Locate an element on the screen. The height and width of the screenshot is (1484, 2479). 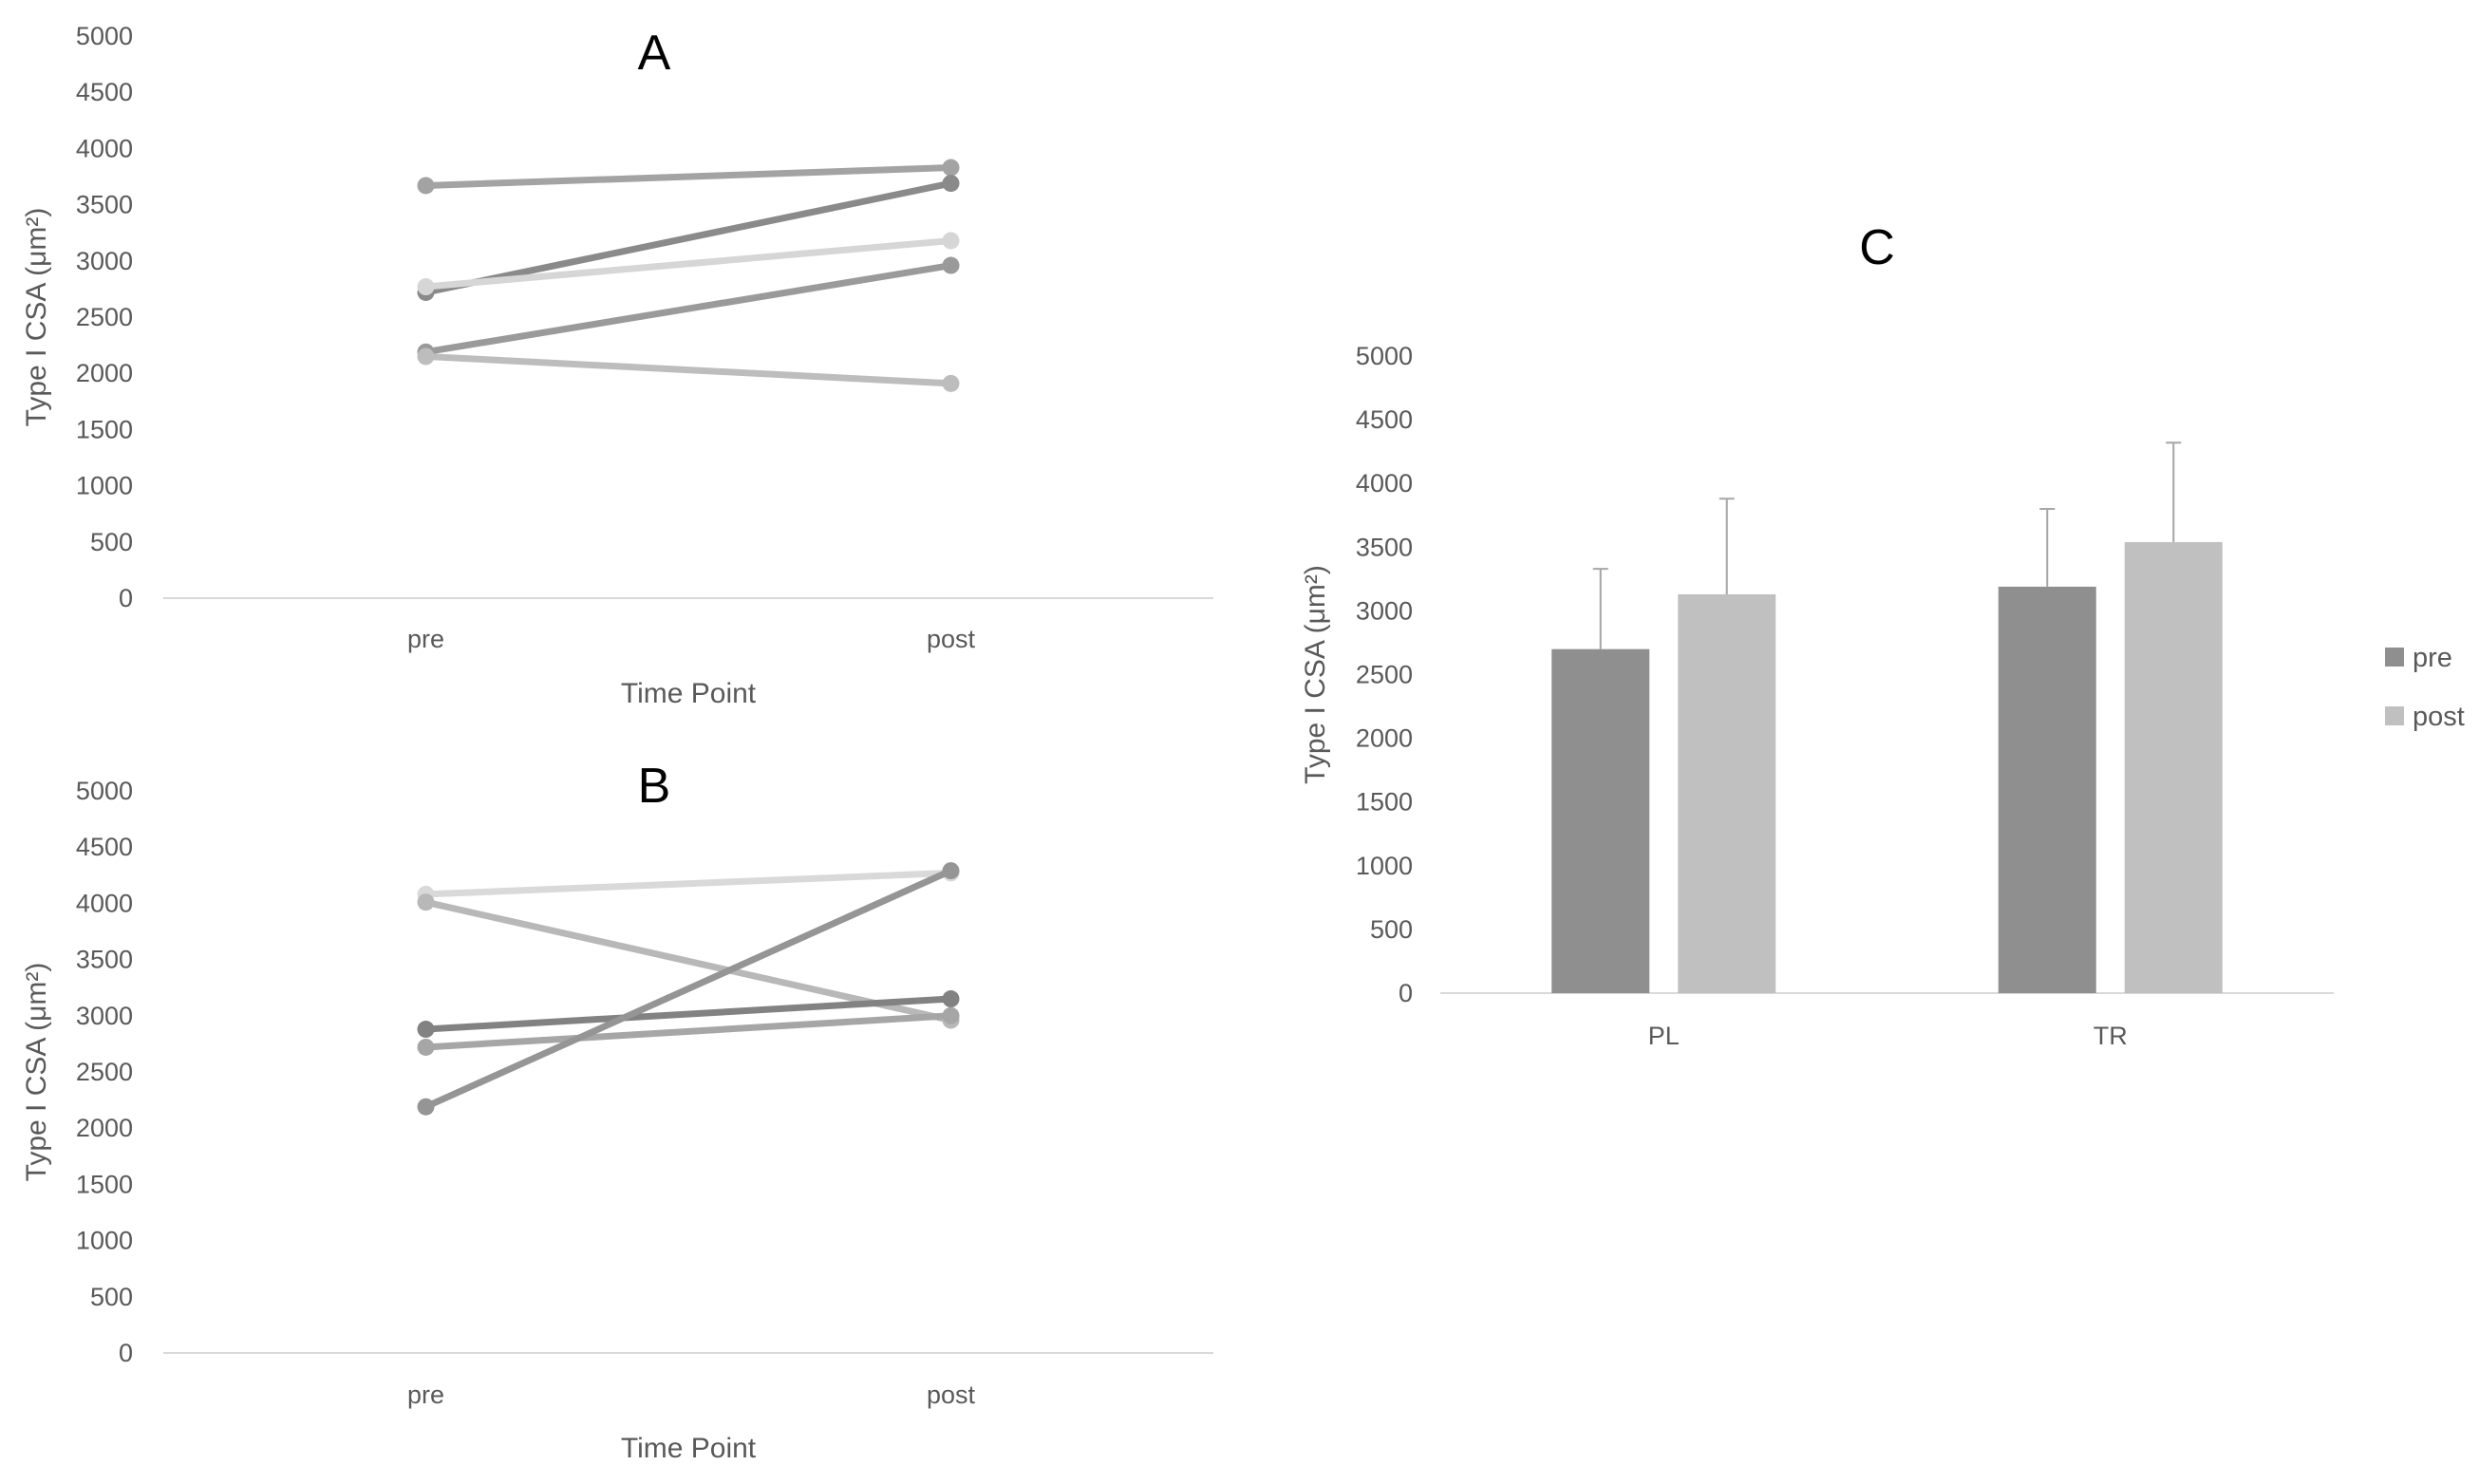
panel-c-y-tick-label: 4500 is located at coordinates (1385, 420).